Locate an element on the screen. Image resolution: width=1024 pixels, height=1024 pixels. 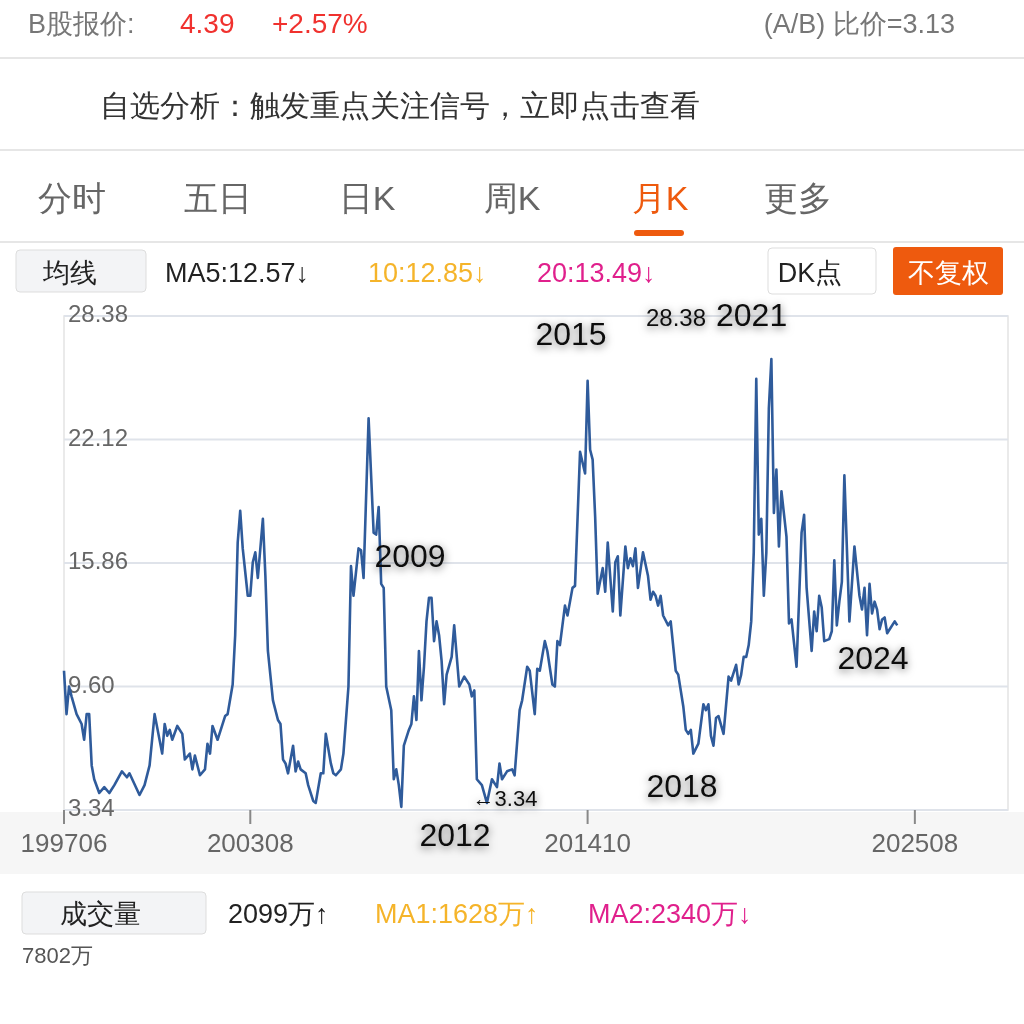
text: DK点 is located at coordinates (810, 273).